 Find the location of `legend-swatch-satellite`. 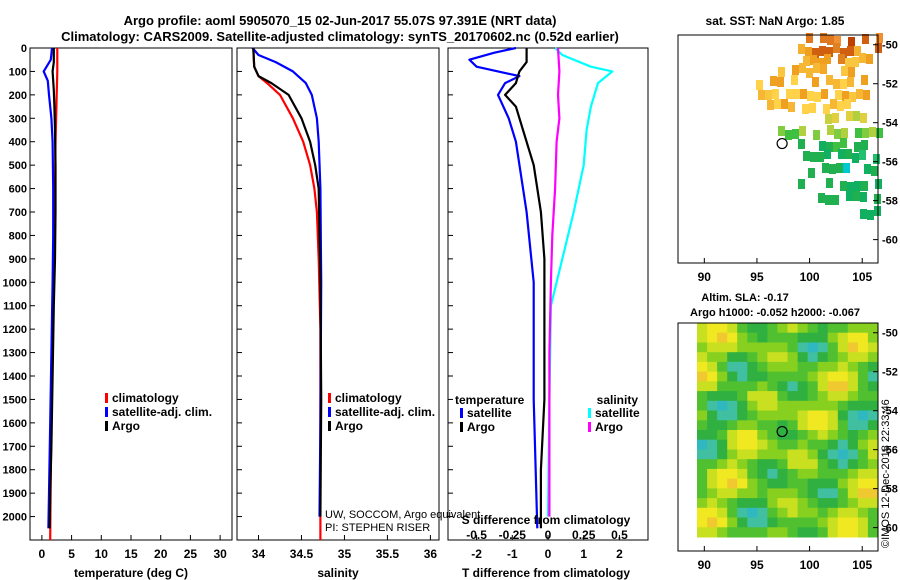

legend-swatch-satellite is located at coordinates (329, 412).